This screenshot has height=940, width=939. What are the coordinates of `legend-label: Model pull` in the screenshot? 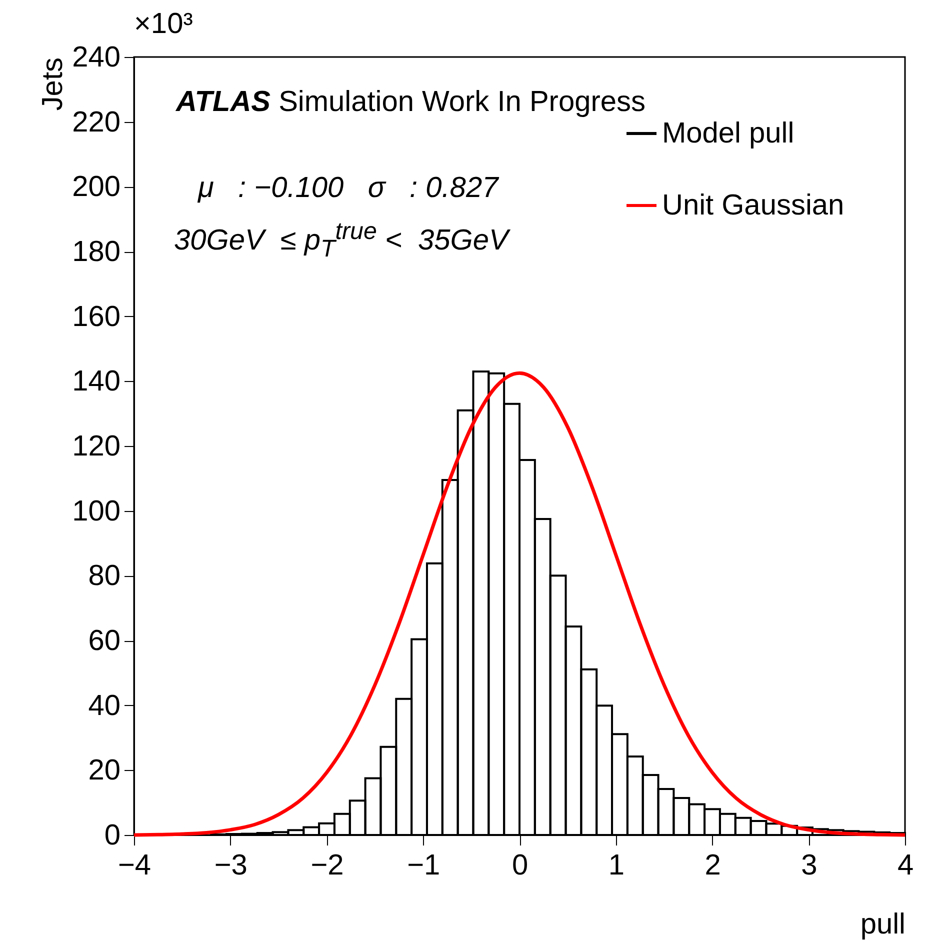 It's located at (728, 134).